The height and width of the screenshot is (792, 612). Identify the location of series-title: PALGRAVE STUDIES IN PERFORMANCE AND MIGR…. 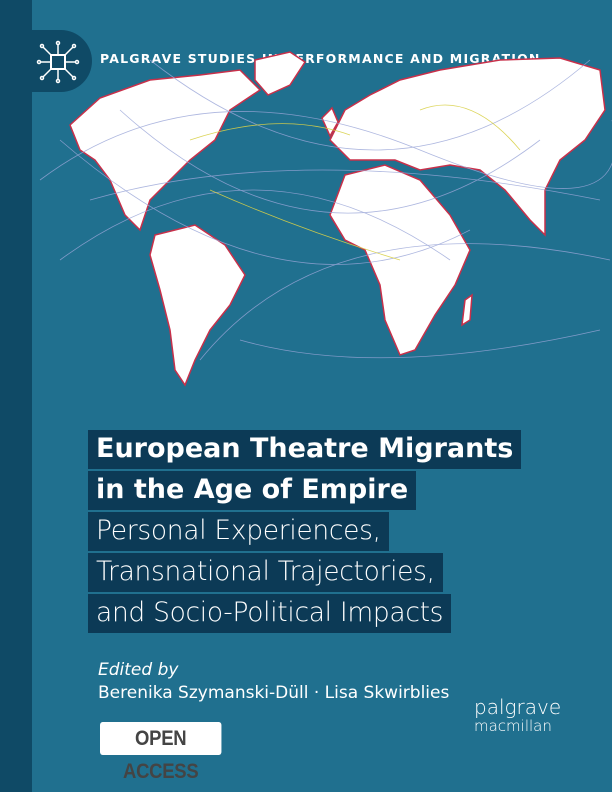
(320, 58).